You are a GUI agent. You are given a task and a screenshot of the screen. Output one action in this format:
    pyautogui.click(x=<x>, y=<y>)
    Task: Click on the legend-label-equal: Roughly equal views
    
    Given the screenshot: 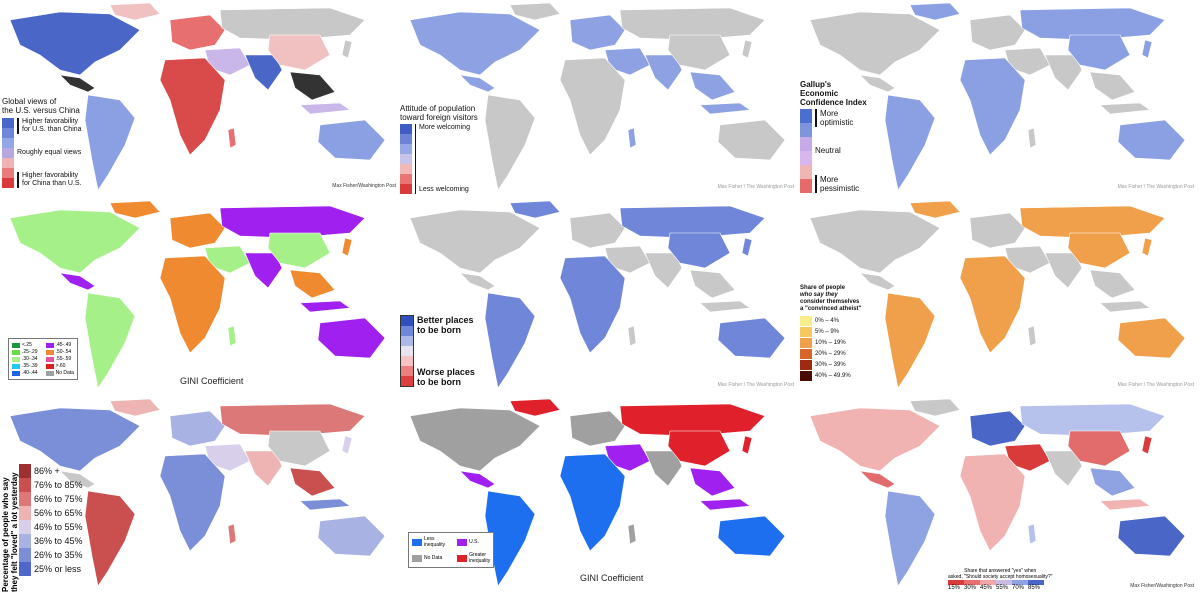 What is the action you would take?
    pyautogui.click(x=49, y=152)
    